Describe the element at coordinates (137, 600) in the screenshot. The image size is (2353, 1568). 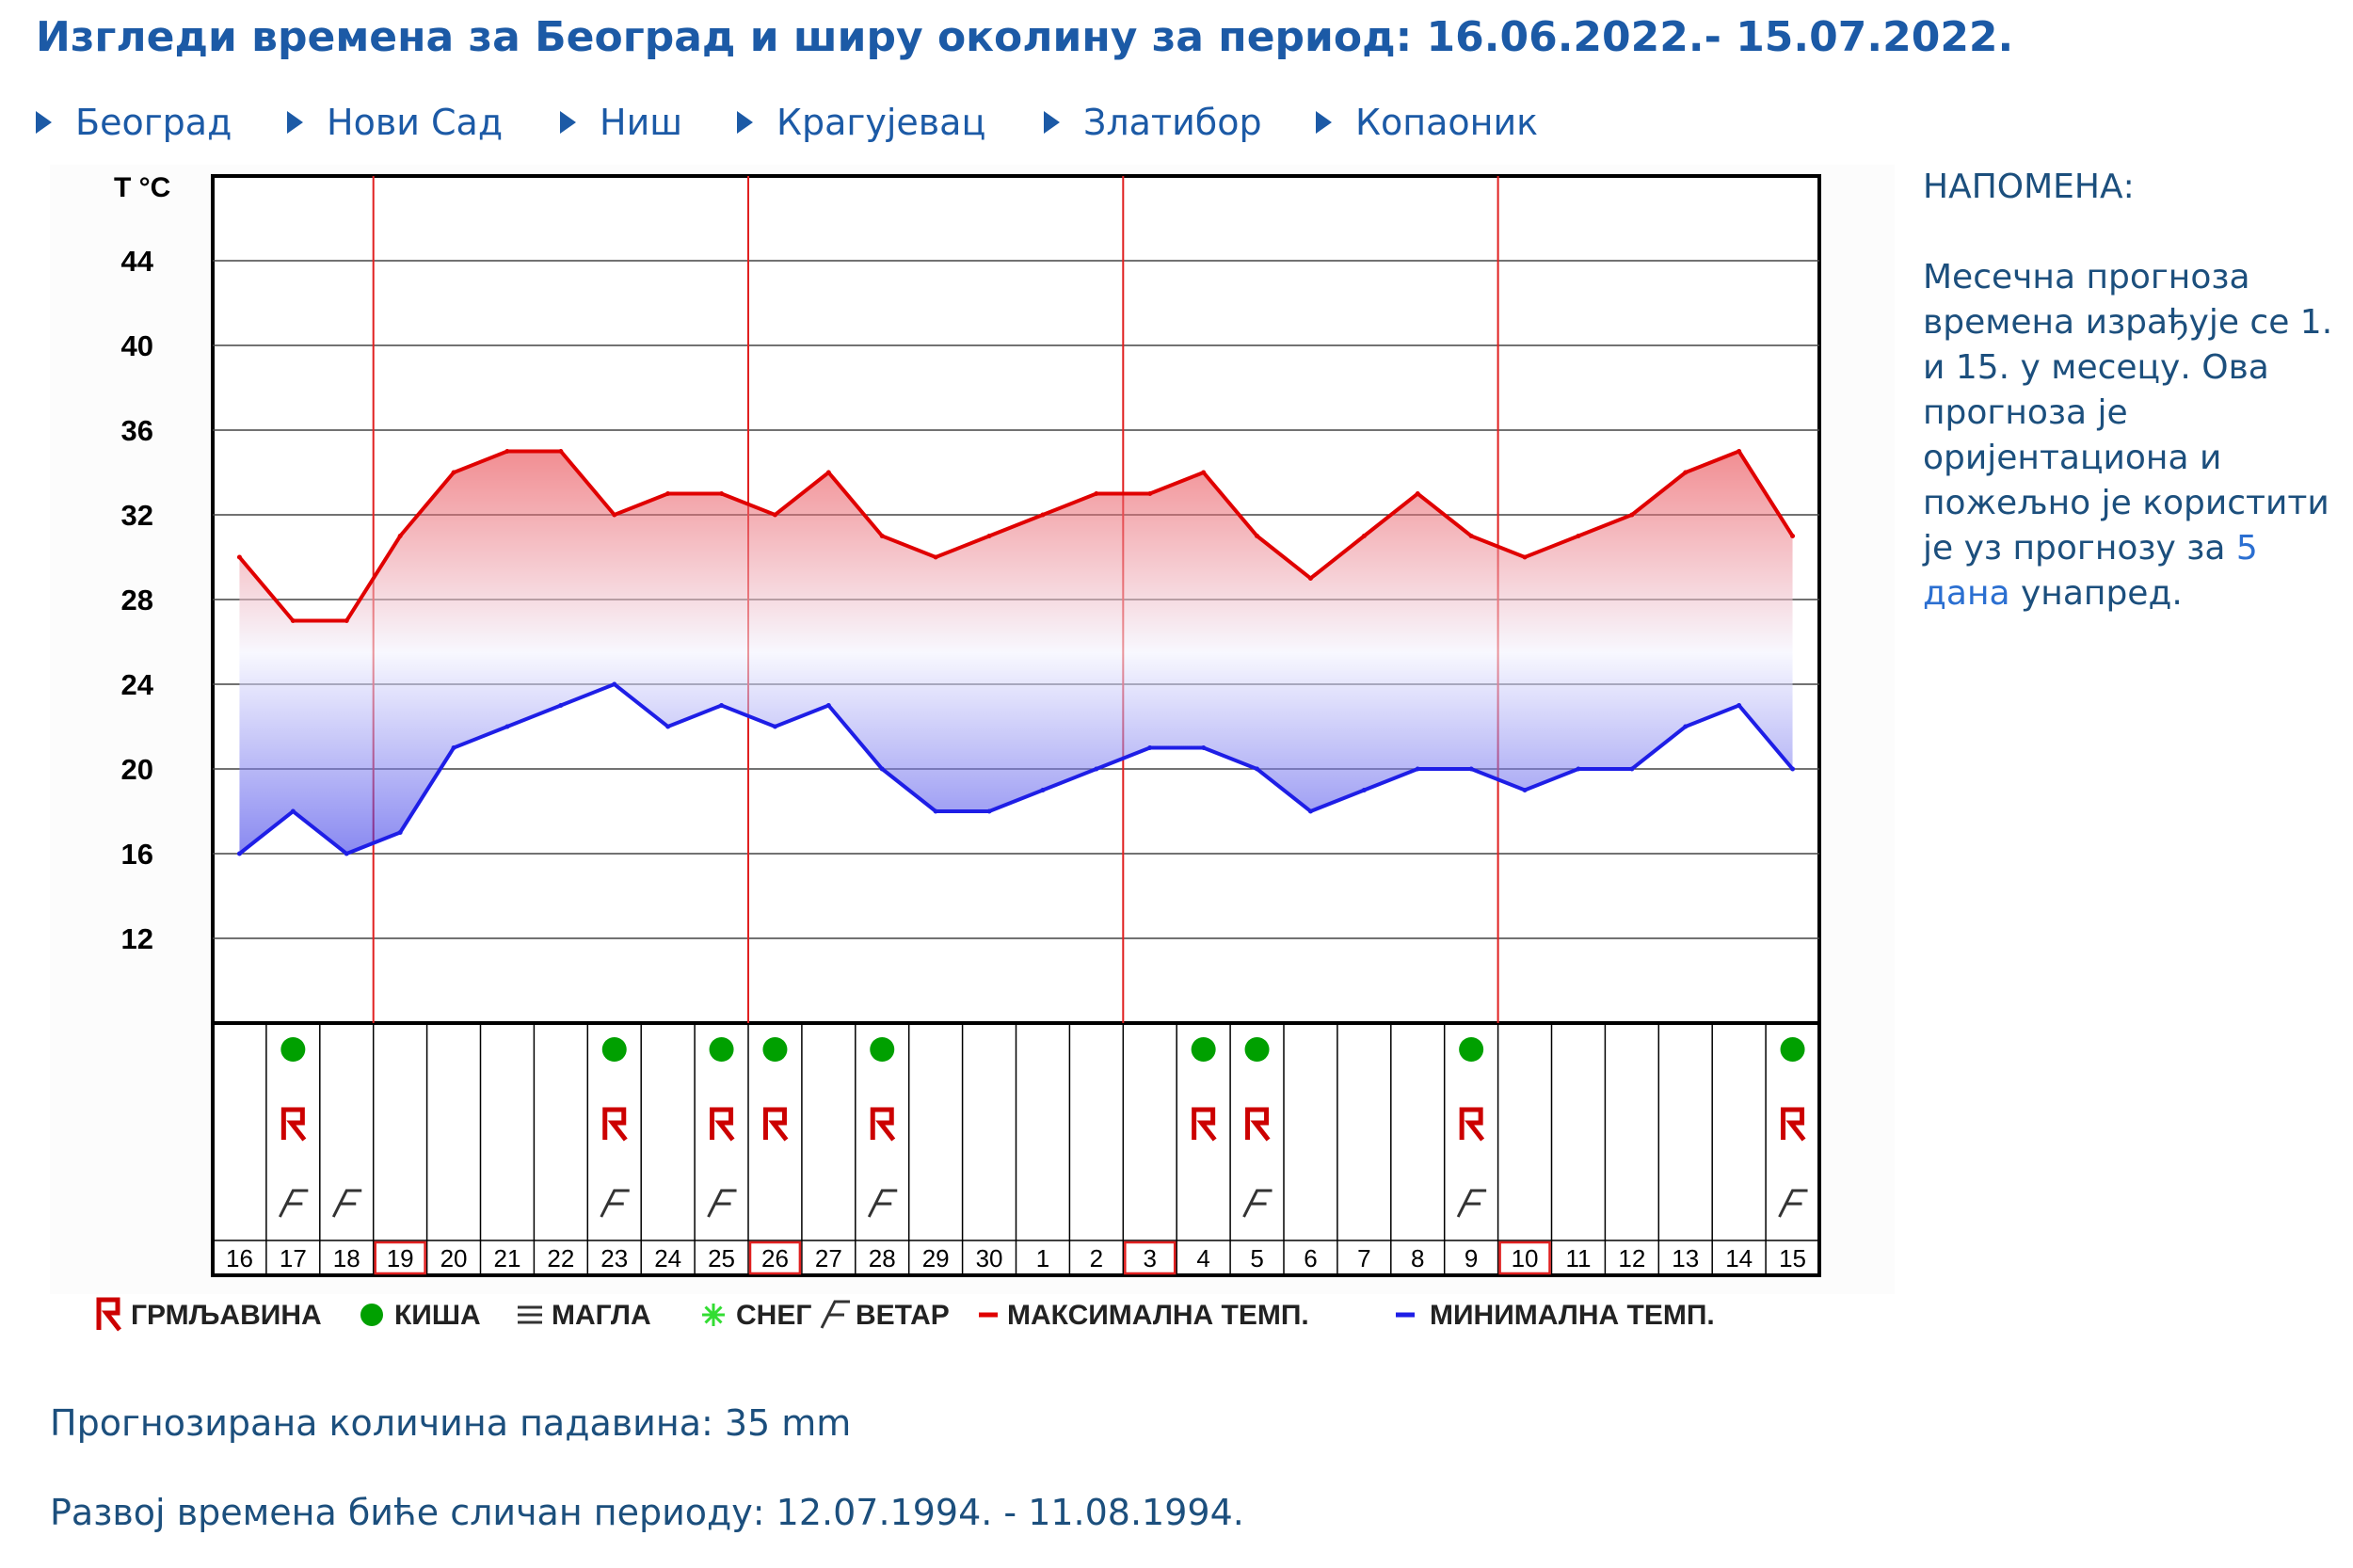
I see `y-tick-label: 28` at that location.